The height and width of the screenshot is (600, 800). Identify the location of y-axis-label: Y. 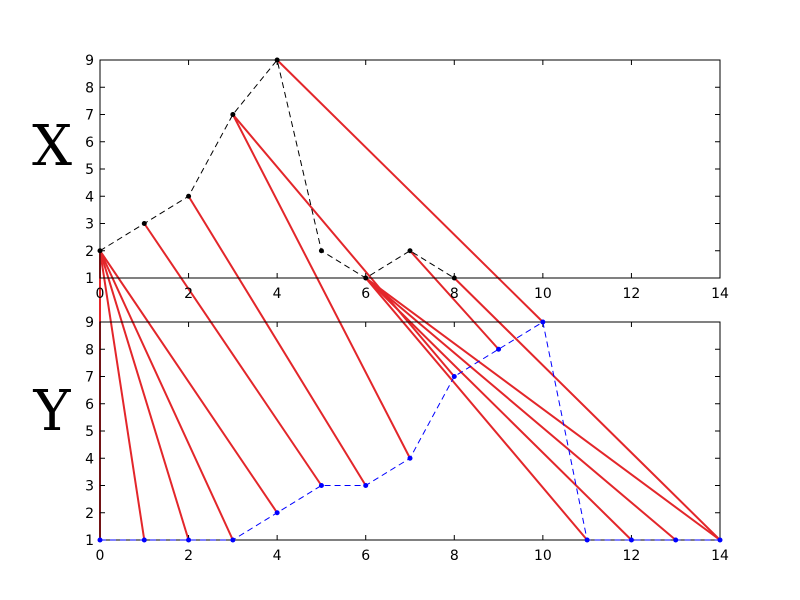
(52, 411).